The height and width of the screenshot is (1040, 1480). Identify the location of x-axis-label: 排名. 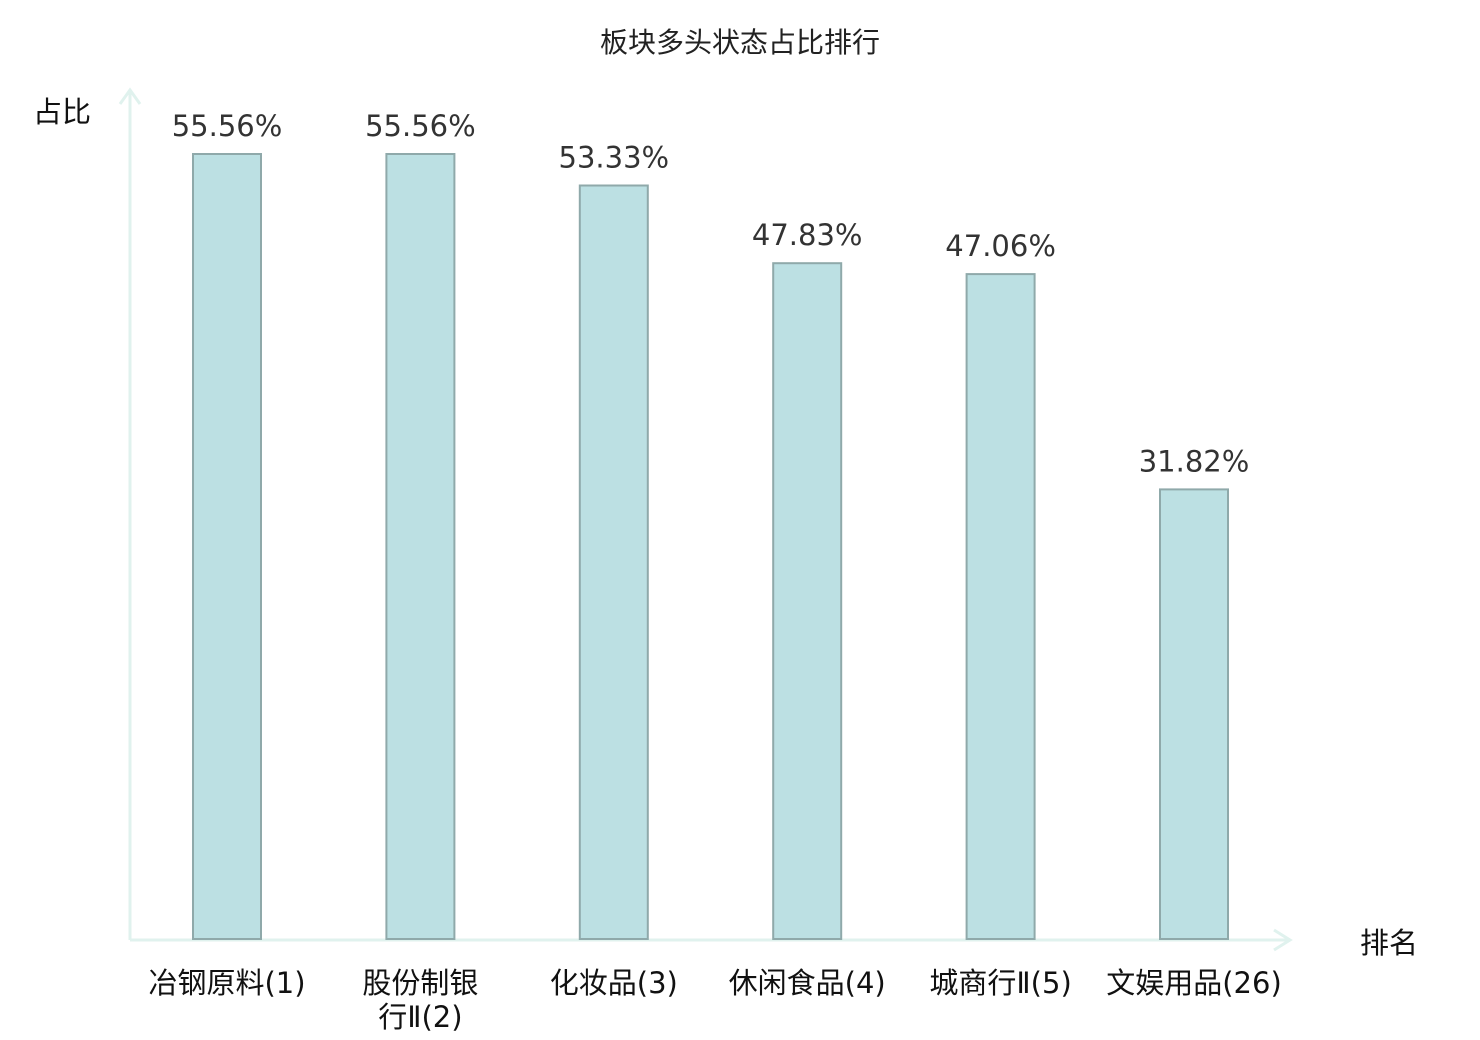
(1389, 943).